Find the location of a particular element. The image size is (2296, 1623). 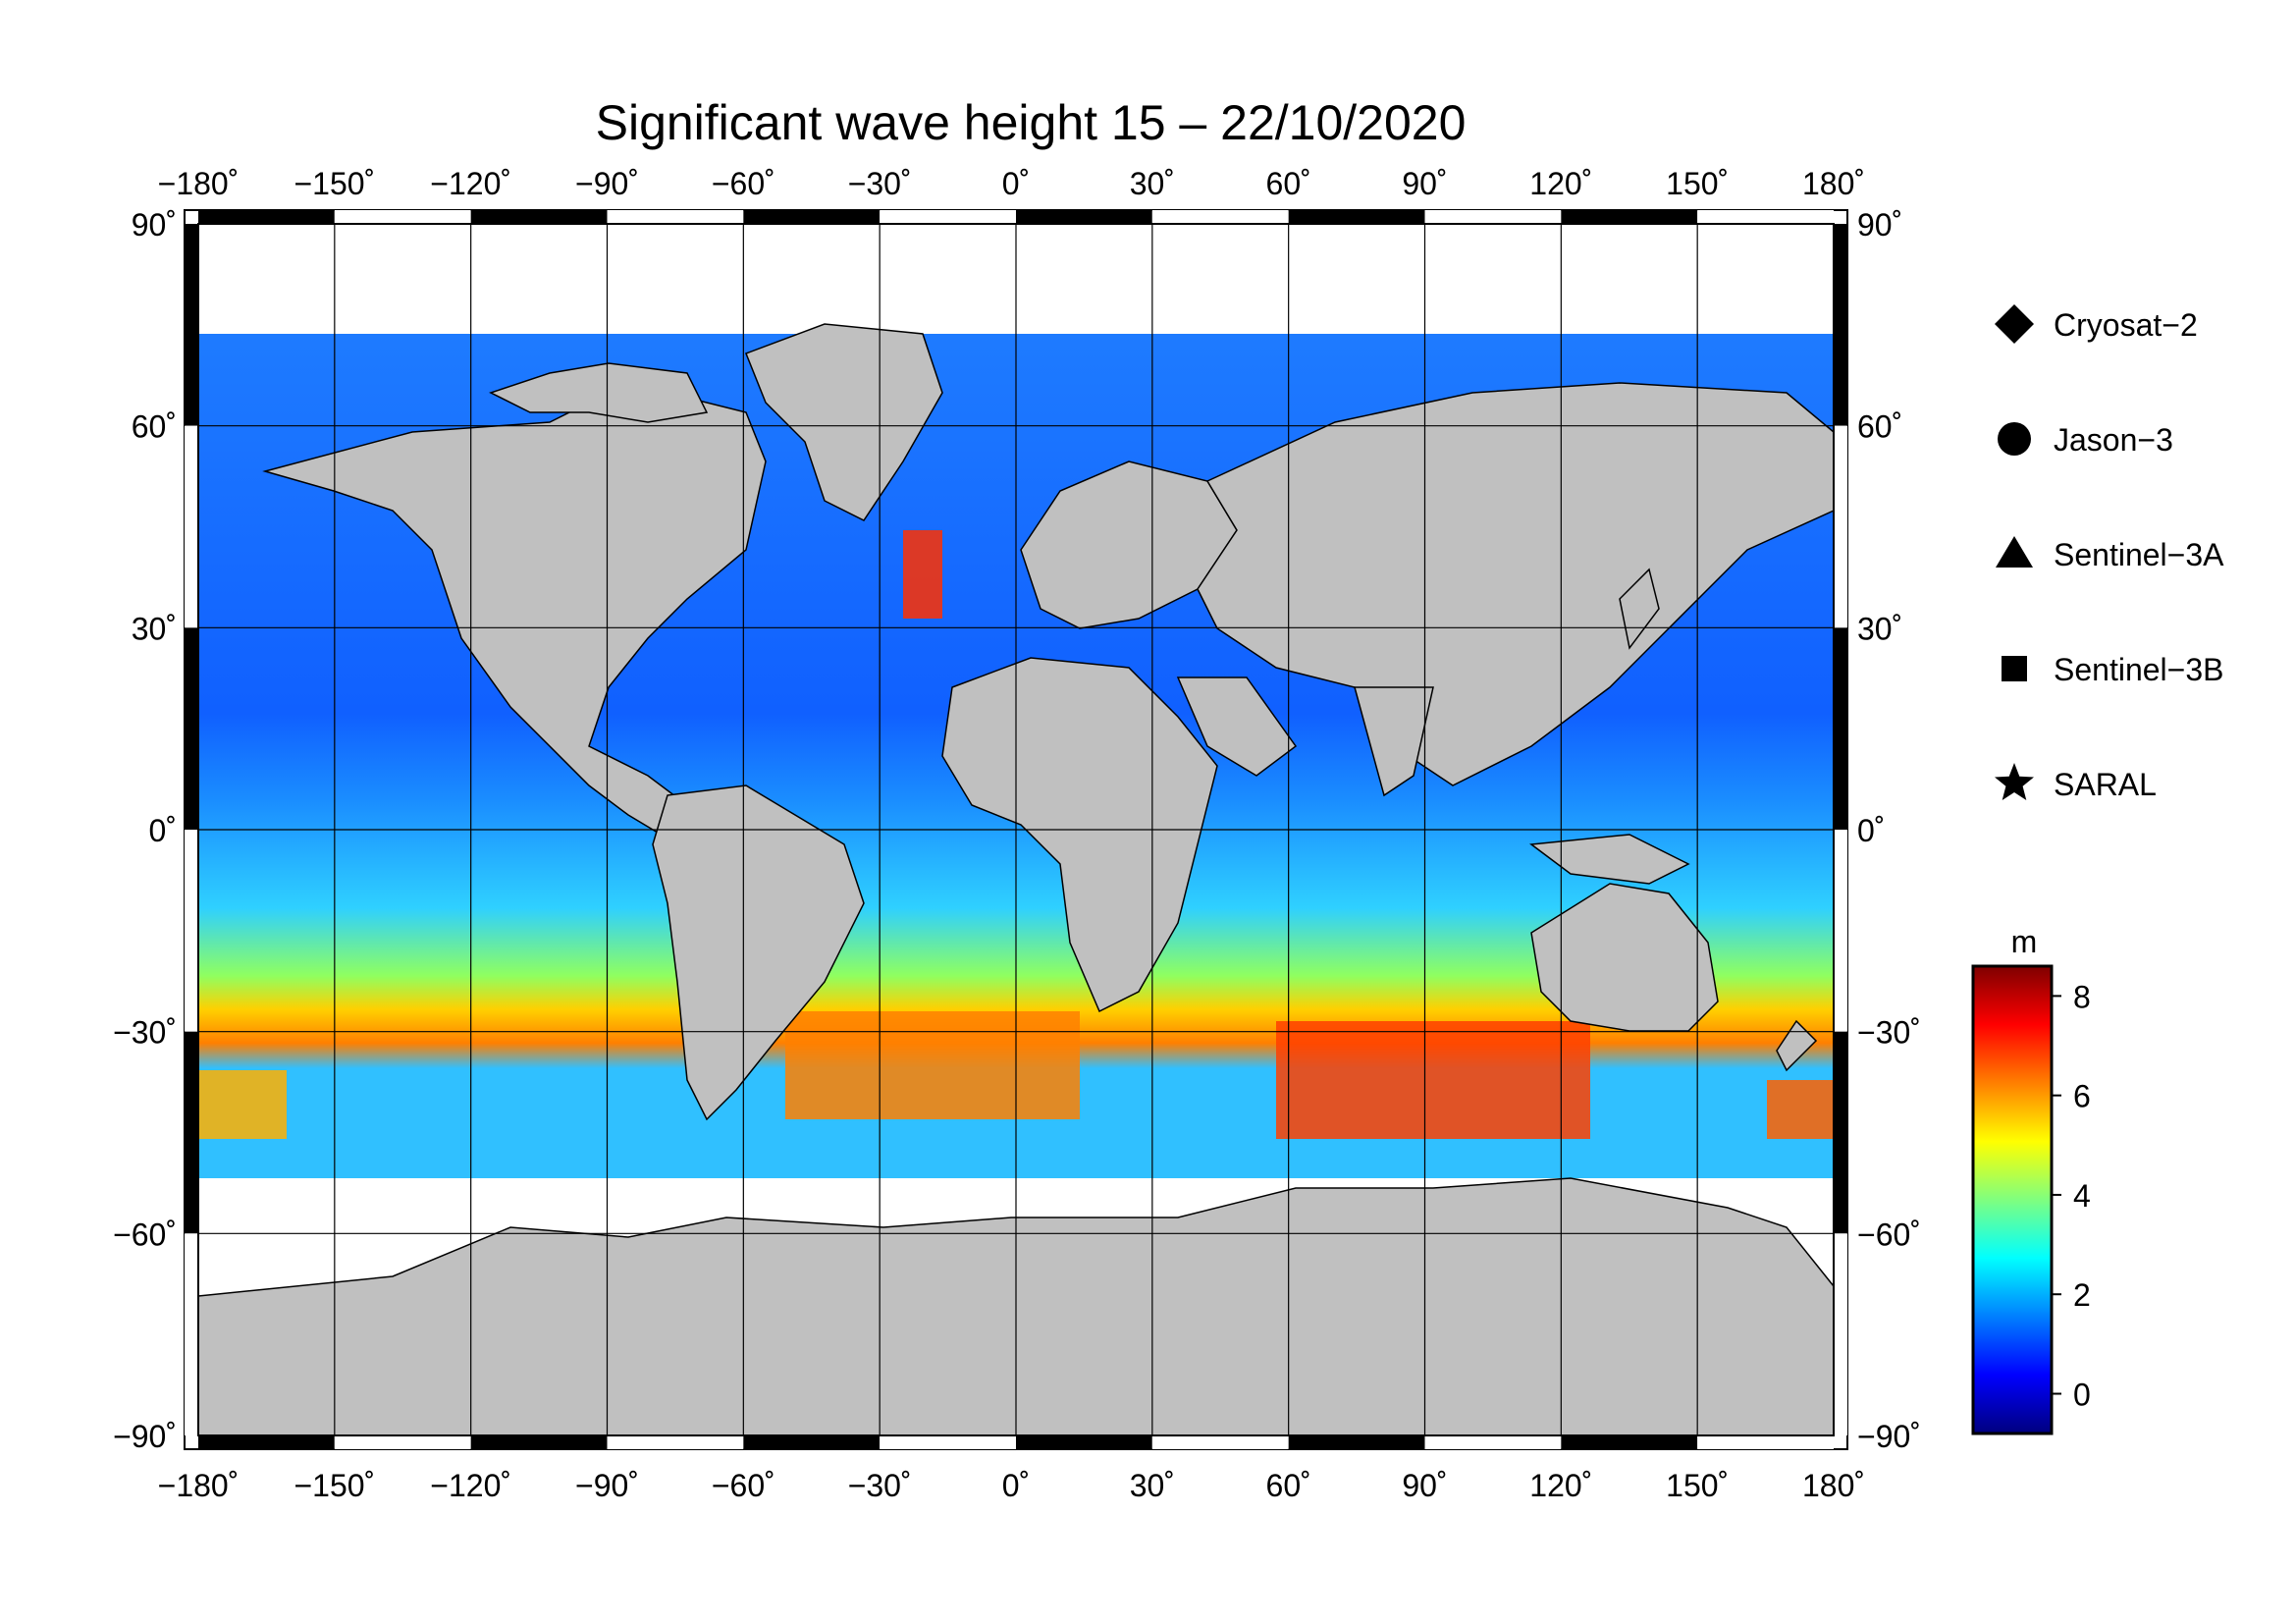

square-icon is located at coordinates (2014, 668).